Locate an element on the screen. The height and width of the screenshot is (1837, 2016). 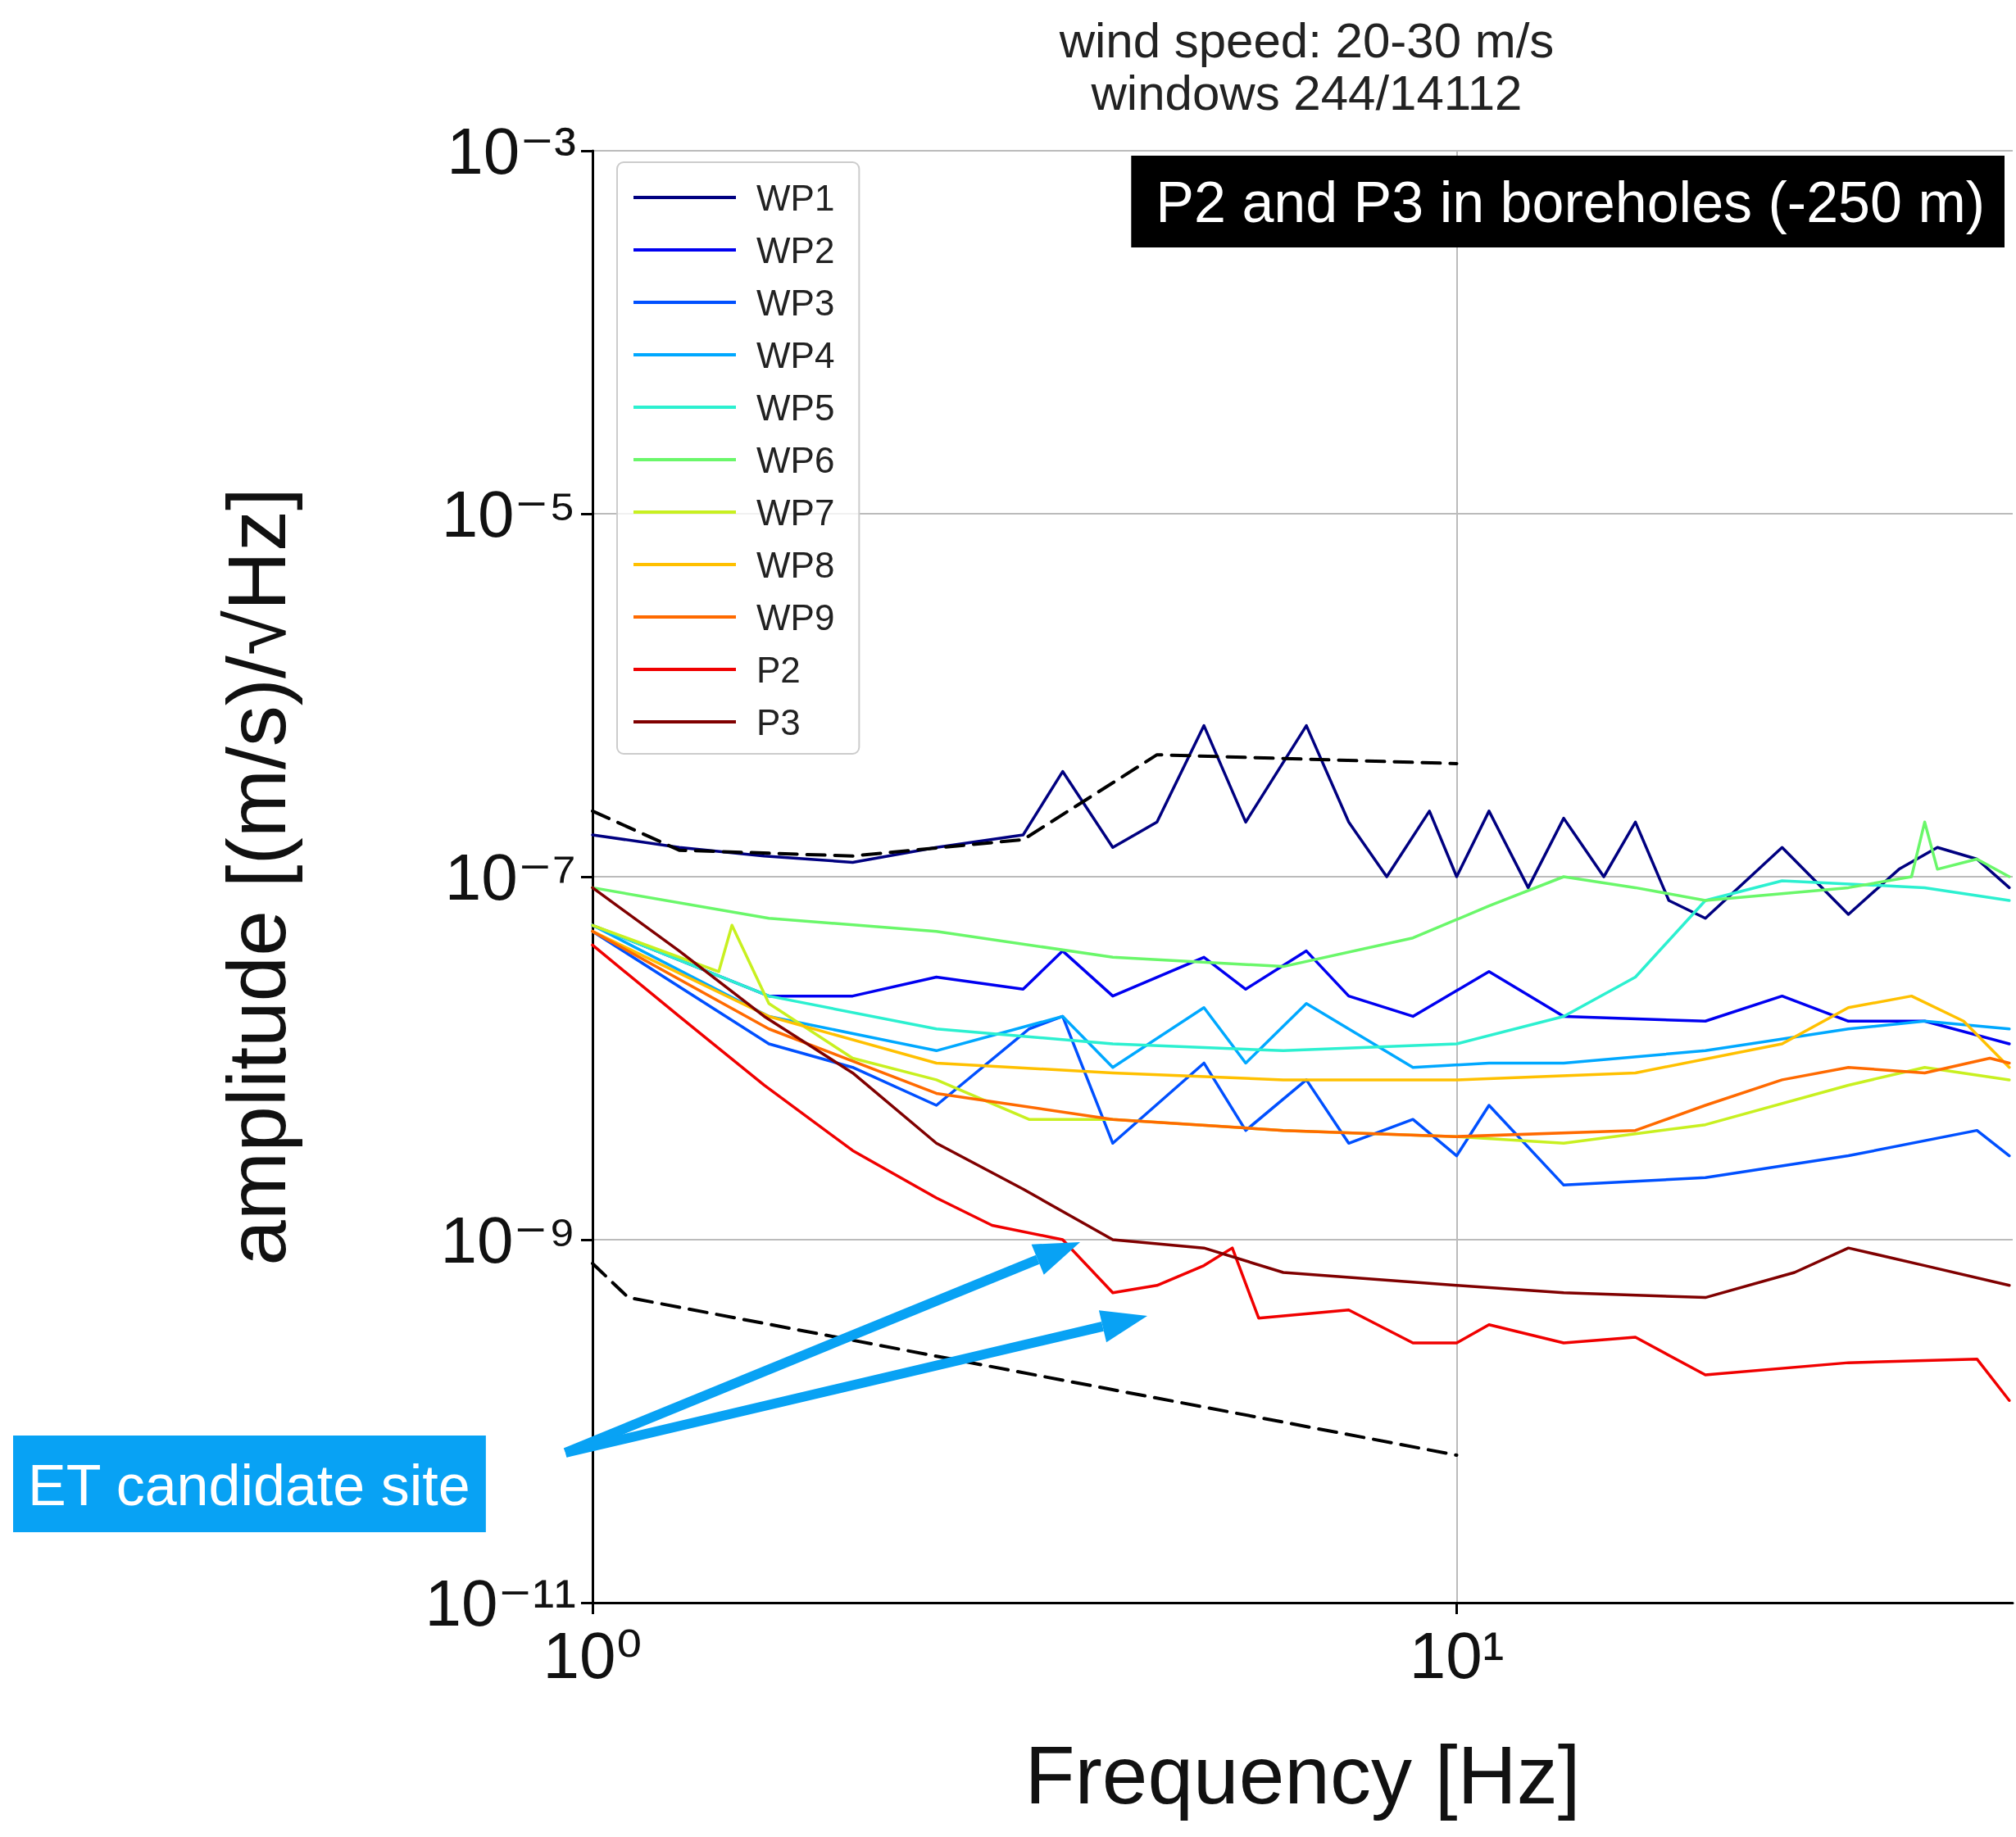
y-tick-label: 10⁻⁷ is located at coordinates (510, 877).